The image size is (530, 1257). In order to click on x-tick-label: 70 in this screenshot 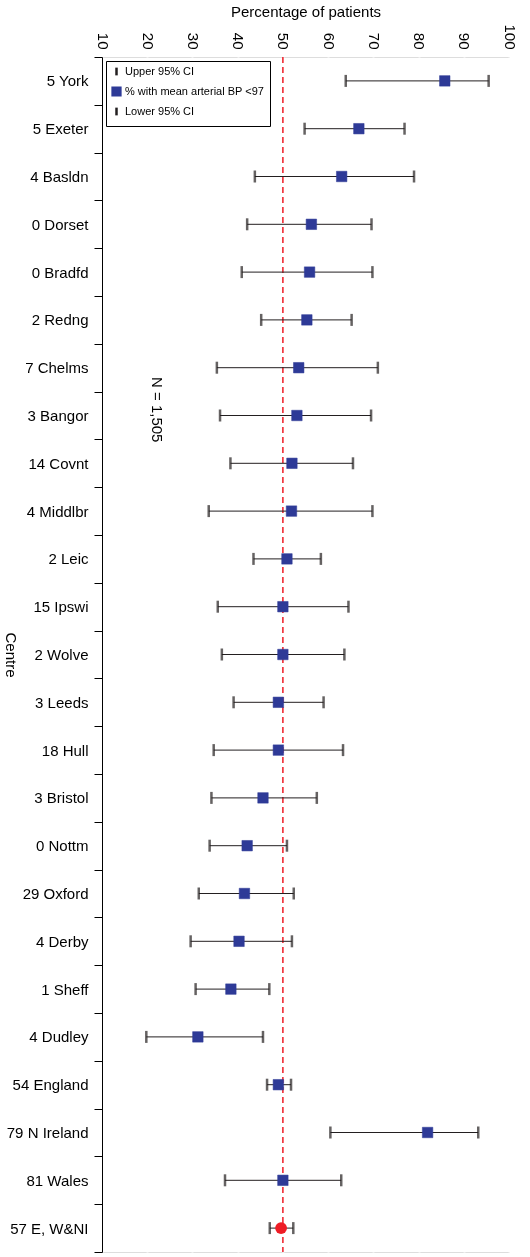, I will do `click(374, 41)`.